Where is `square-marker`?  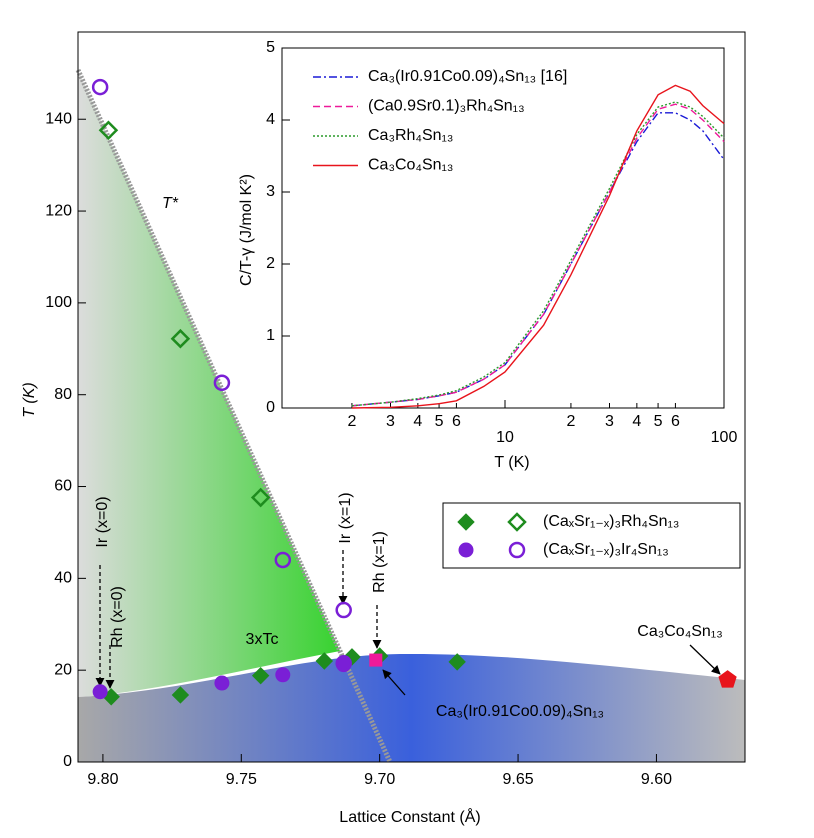
square-marker is located at coordinates (376, 660).